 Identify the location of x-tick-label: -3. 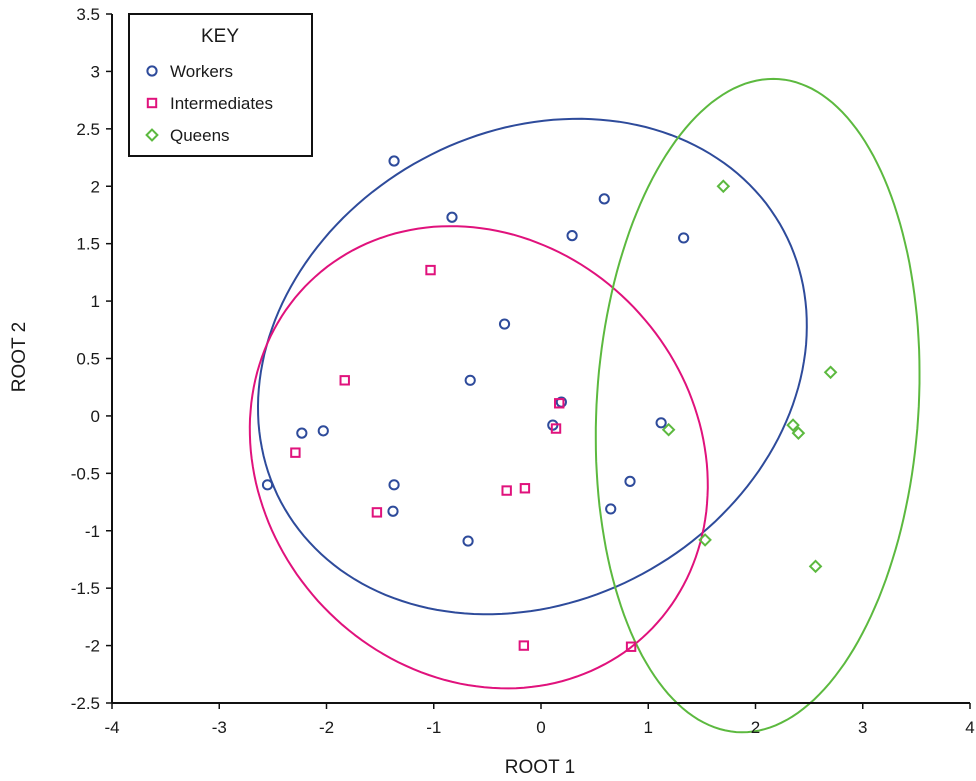
(219, 727).